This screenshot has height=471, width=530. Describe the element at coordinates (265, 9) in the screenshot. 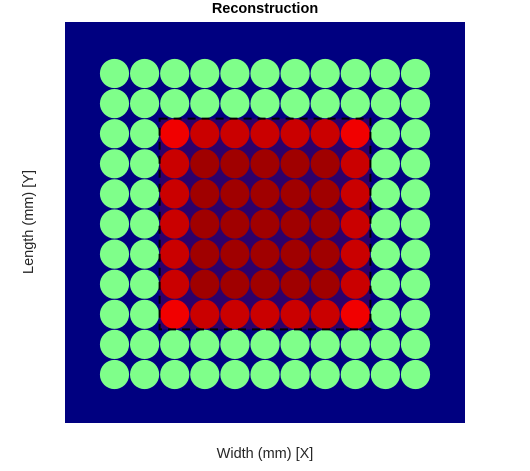

I see `chart-title: Reconstruction` at that location.